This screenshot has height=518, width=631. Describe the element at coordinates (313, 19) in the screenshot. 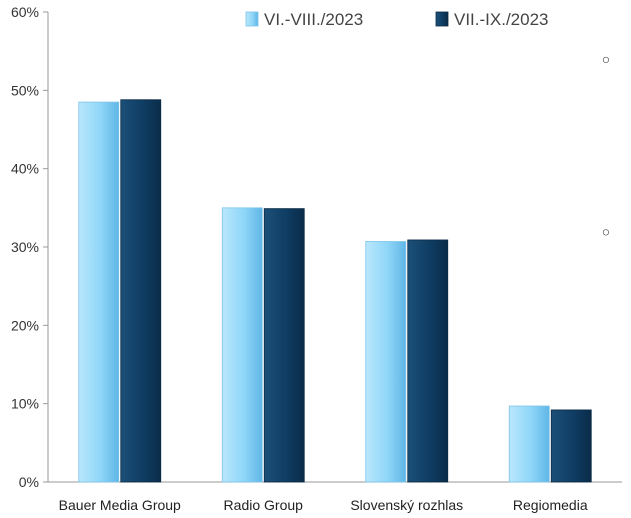

I see `legend-label: VI.-VIII./2023` at that location.